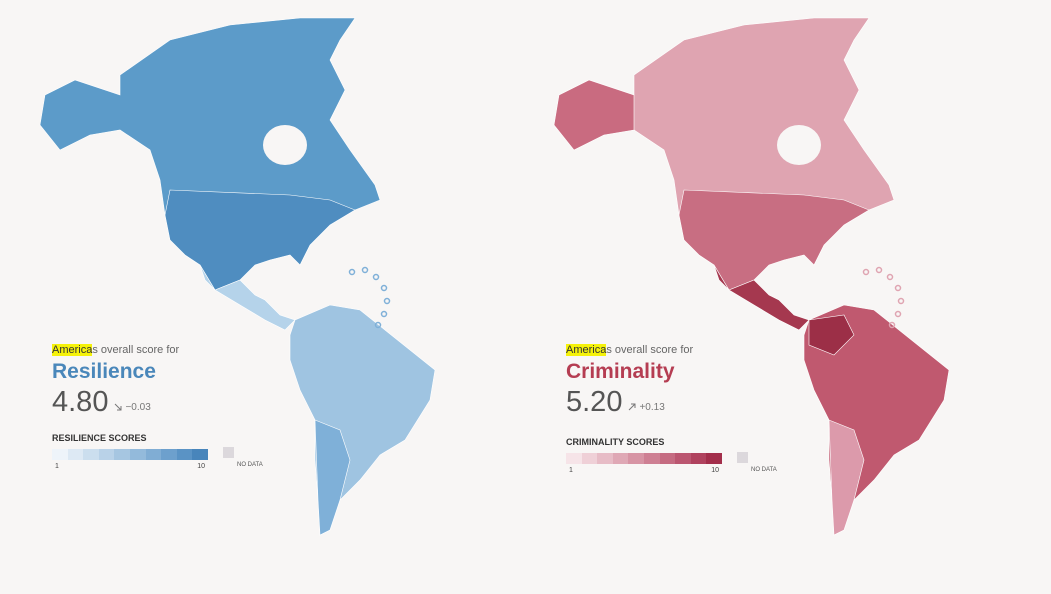  Describe the element at coordinates (846, 477) in the screenshot. I see `southern-cone` at that location.